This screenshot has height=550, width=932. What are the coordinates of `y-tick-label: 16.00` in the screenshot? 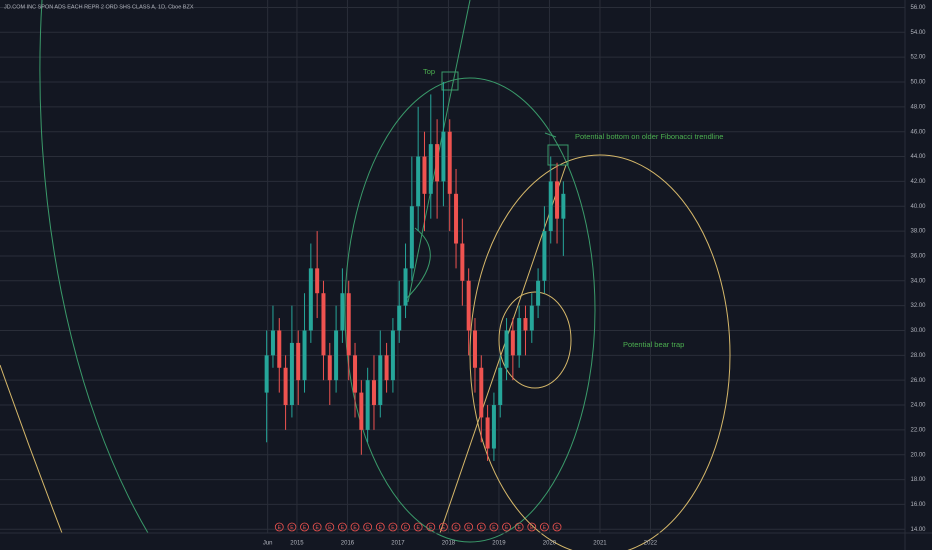 It's located at (918, 505).